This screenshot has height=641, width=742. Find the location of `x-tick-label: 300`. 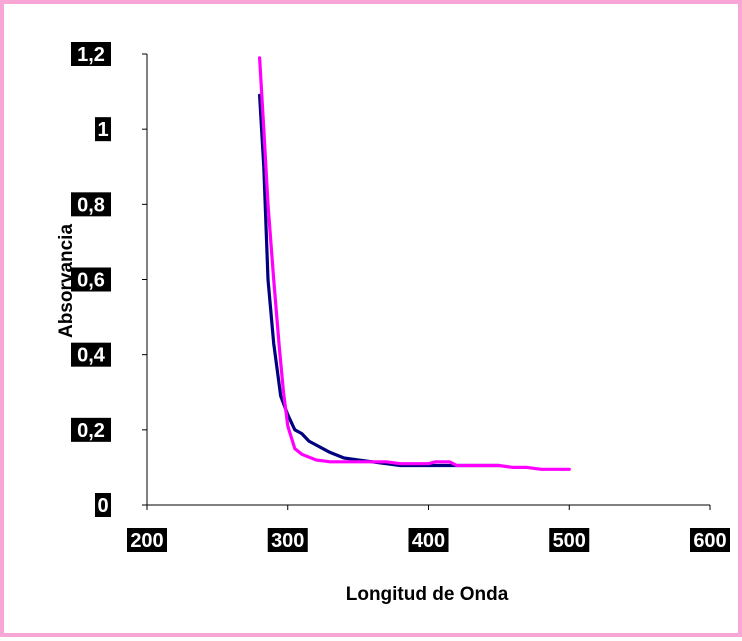

x-tick-label: 300 is located at coordinates (287, 540).